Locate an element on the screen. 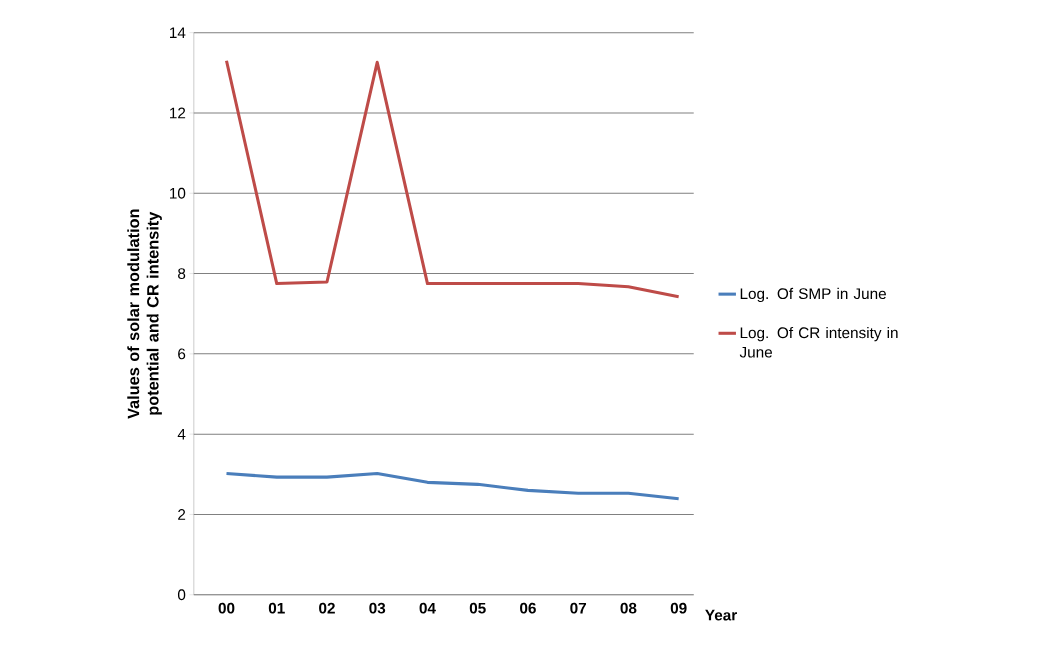 This screenshot has width=1061, height=656. y-tick-label: 8 is located at coordinates (182, 273).